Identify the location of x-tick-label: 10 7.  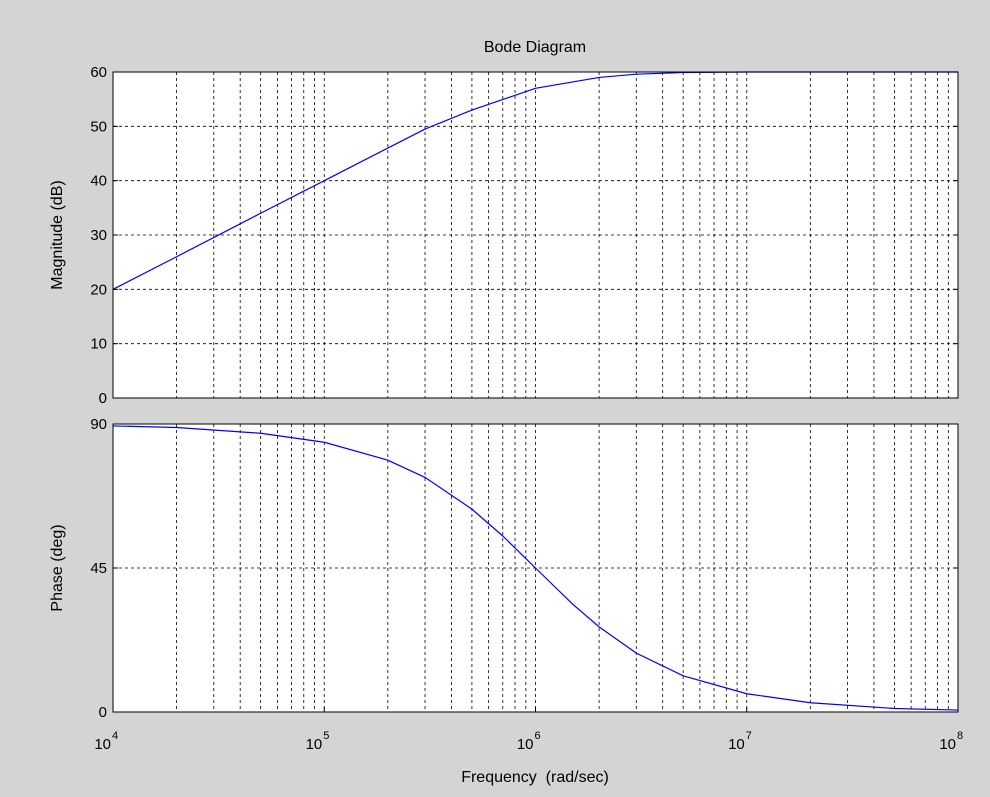
(740, 741).